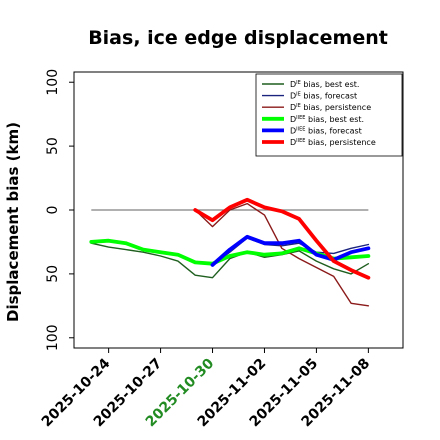 This screenshot has height=440, width=440. Describe the element at coordinates (53, 210) in the screenshot. I see `y-tick-label: 0` at that location.